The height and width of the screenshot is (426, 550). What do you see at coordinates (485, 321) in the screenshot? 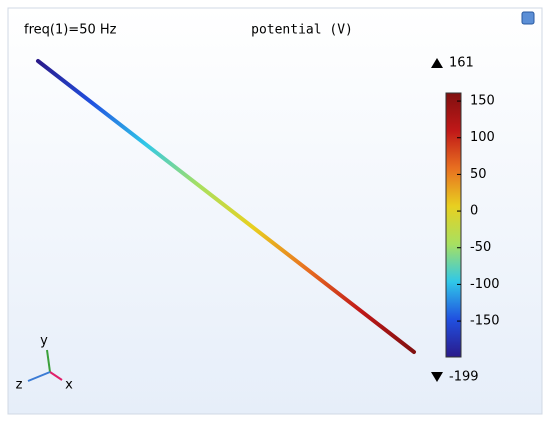
I see `colorbar-tick-label: -150` at bounding box center [485, 321].